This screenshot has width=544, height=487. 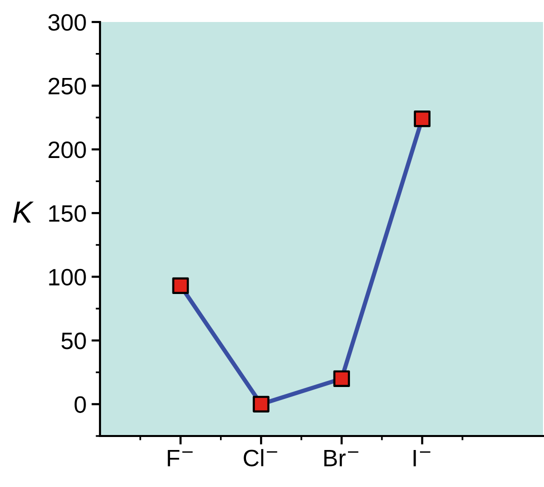 I want to click on y-tick-label: 100, so click(x=67, y=277).